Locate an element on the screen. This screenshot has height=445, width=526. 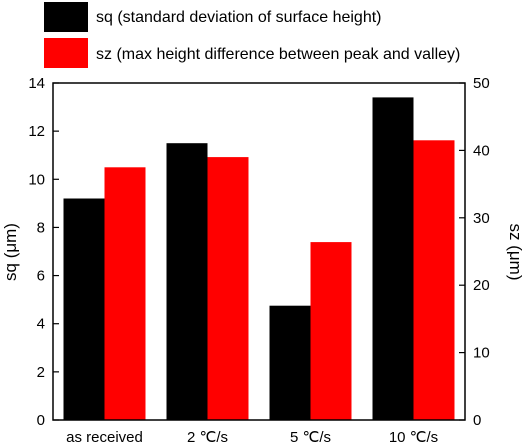
x-tick-label: 5 ℃/s is located at coordinates (310, 437).